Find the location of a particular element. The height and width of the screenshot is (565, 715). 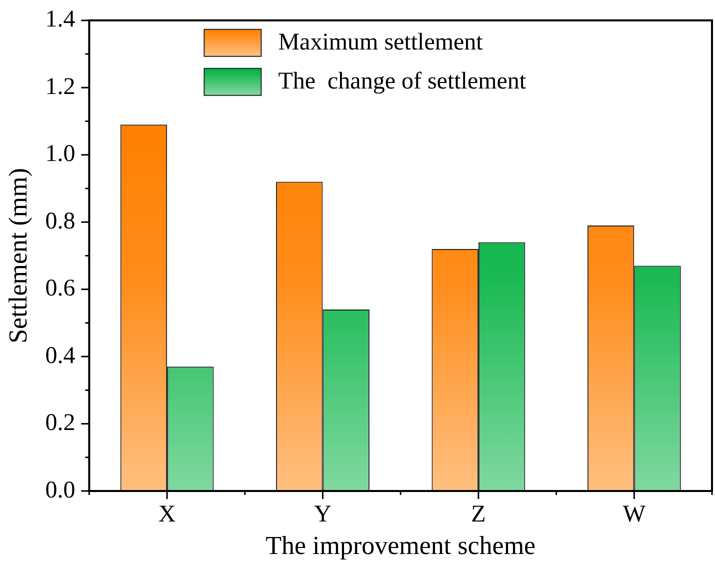

y-axis-title: Settlement (mm) is located at coordinates (17, 256).